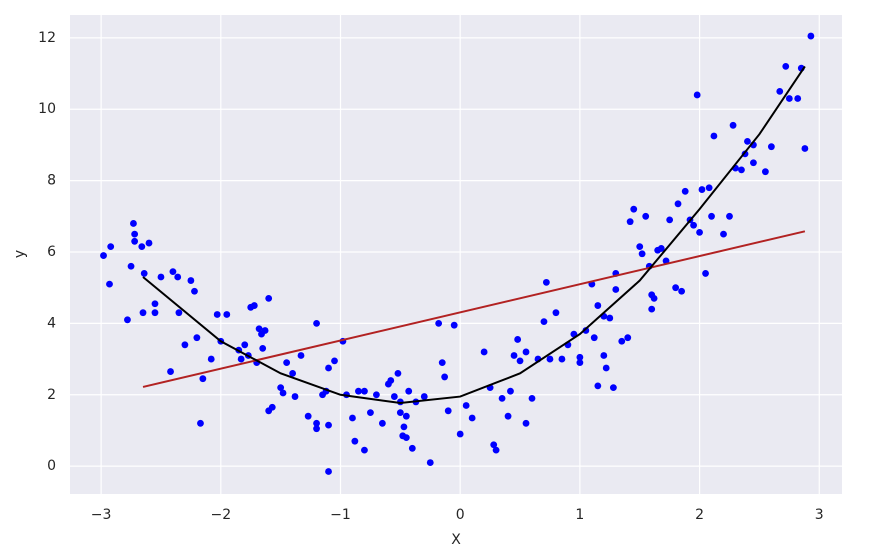 This screenshot has width=880, height=558. What do you see at coordinates (699, 515) in the screenshot?
I see `x-tick-label: 2` at bounding box center [699, 515].